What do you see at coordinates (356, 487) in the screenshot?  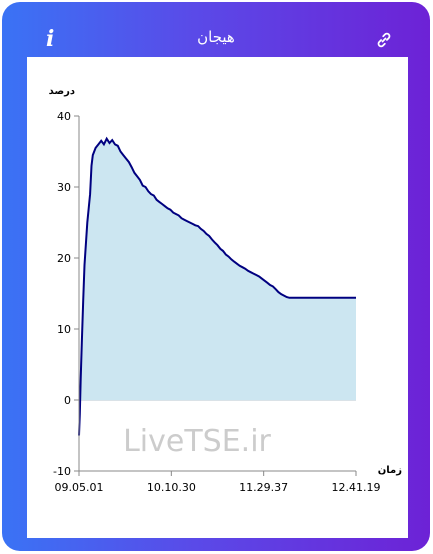 I see `x-tick-label: 12.41.19` at bounding box center [356, 487].